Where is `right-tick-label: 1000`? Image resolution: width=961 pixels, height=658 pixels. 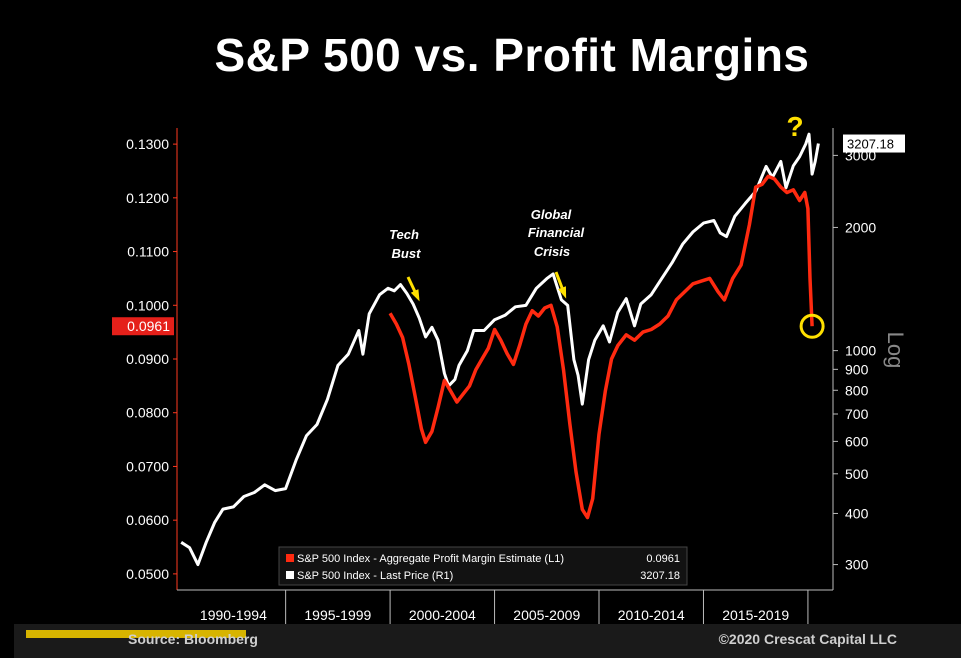
right-tick-label: 1000 is located at coordinates (860, 351).